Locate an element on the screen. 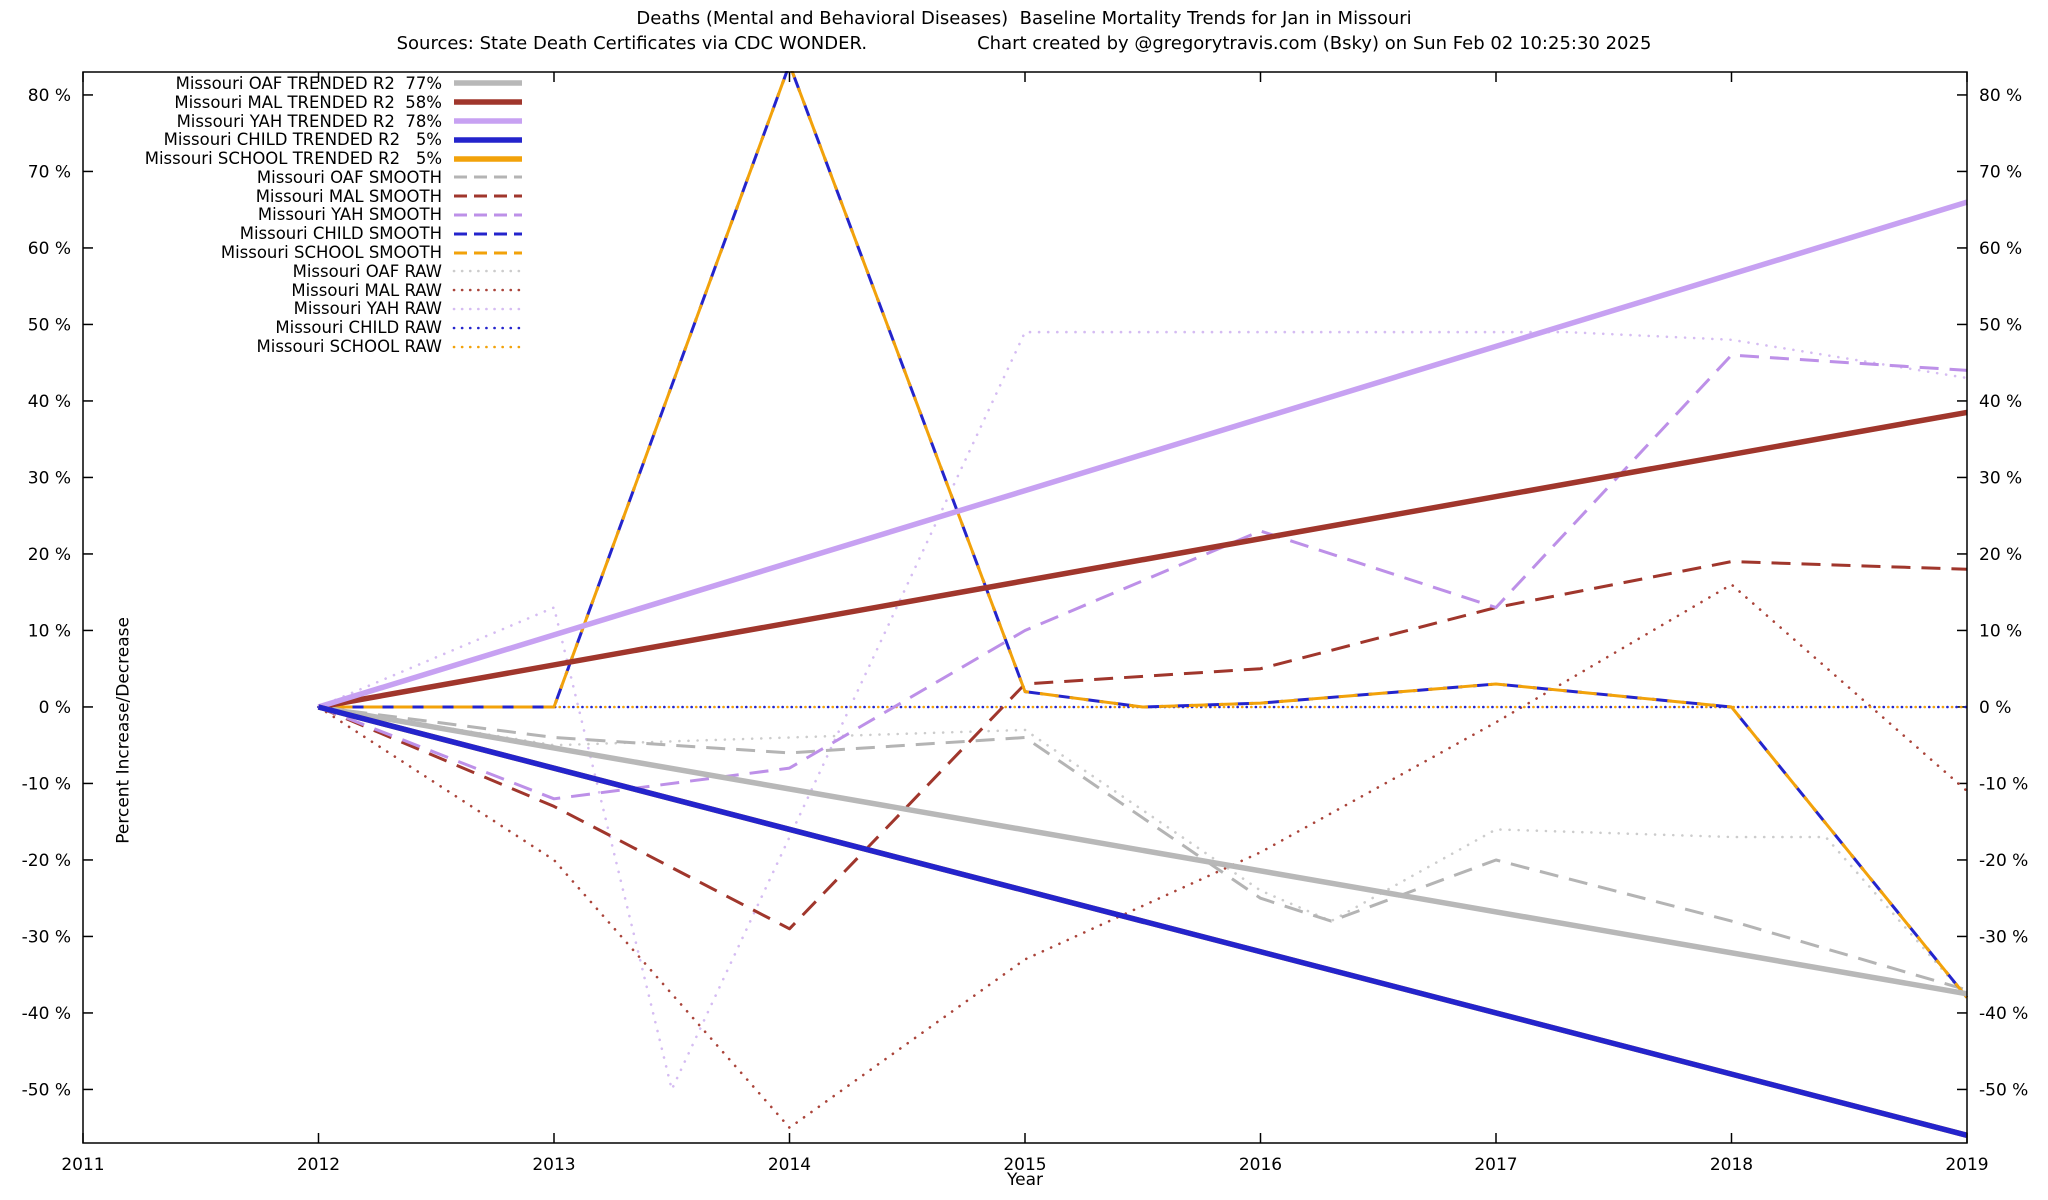  legend-label: Missouri OAF TRENDED R2 77% is located at coordinates (308, 83).